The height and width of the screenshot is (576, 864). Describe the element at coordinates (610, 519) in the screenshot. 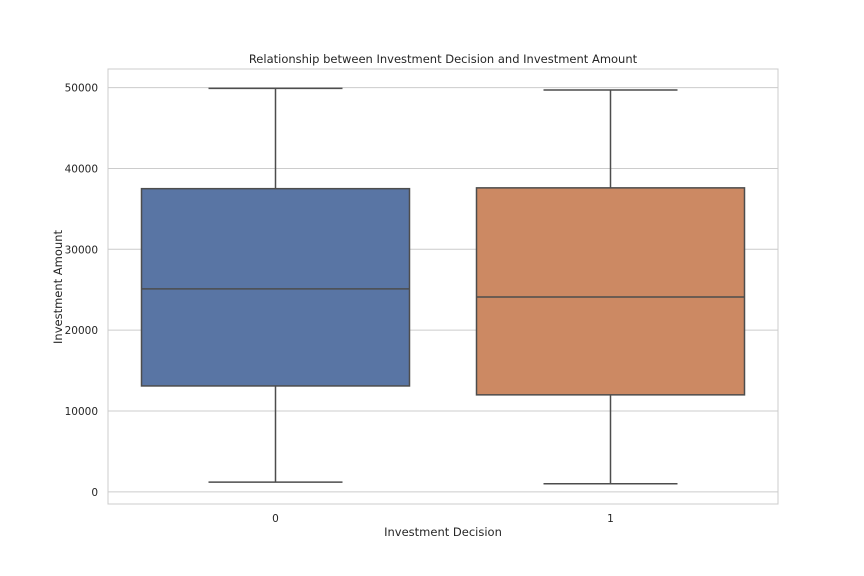

I see `x-tick-label: 1` at that location.